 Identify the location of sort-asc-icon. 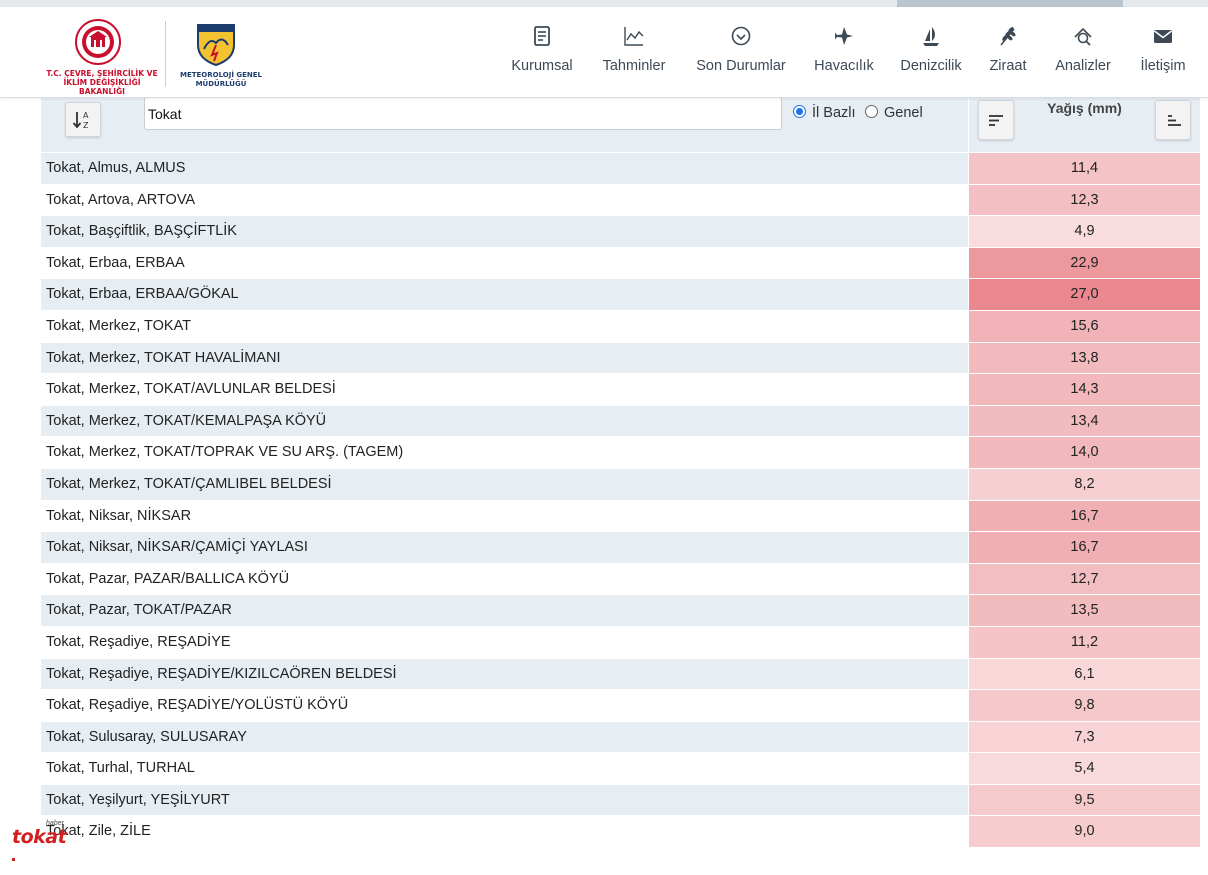
(1174, 120).